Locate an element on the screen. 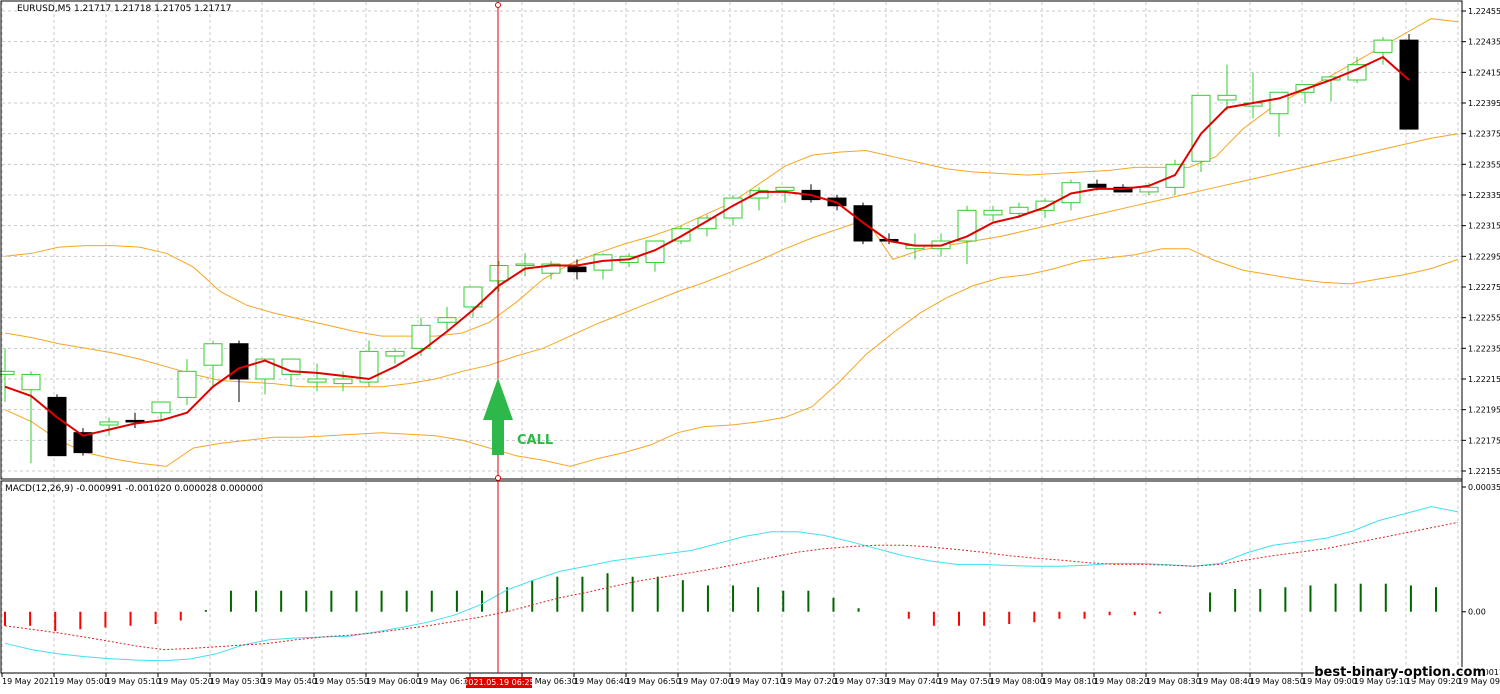 The height and width of the screenshot is (694, 1500). watermark: best-binary-option.com is located at coordinates (1400, 672).